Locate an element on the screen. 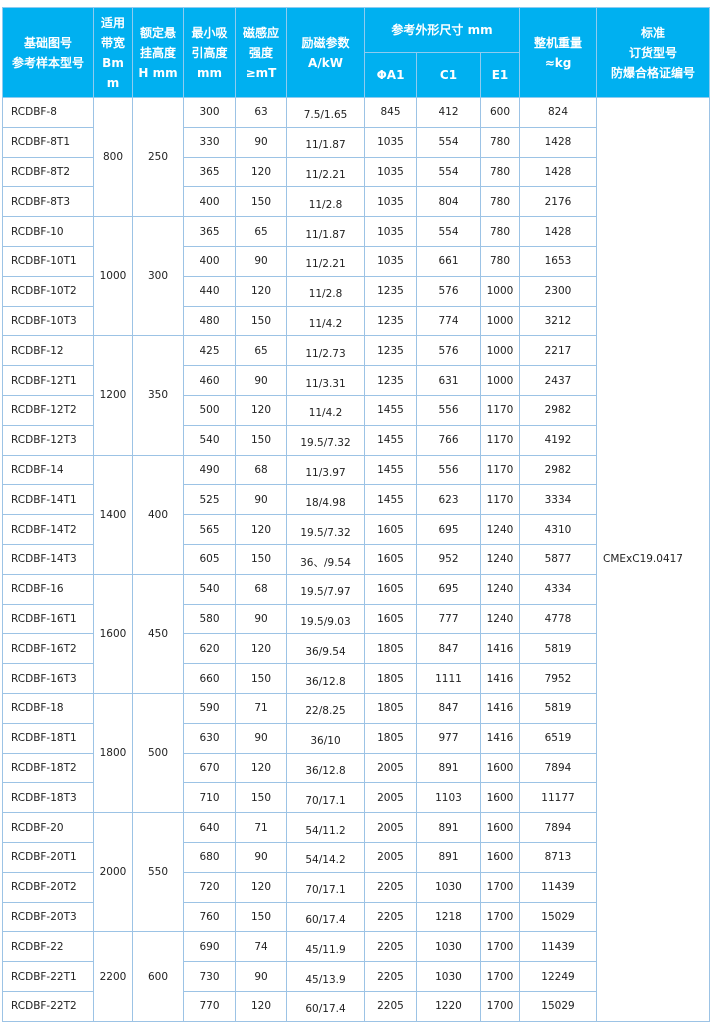 This screenshot has height=1022, width=714. cell-min-height: 640 is located at coordinates (209, 827).